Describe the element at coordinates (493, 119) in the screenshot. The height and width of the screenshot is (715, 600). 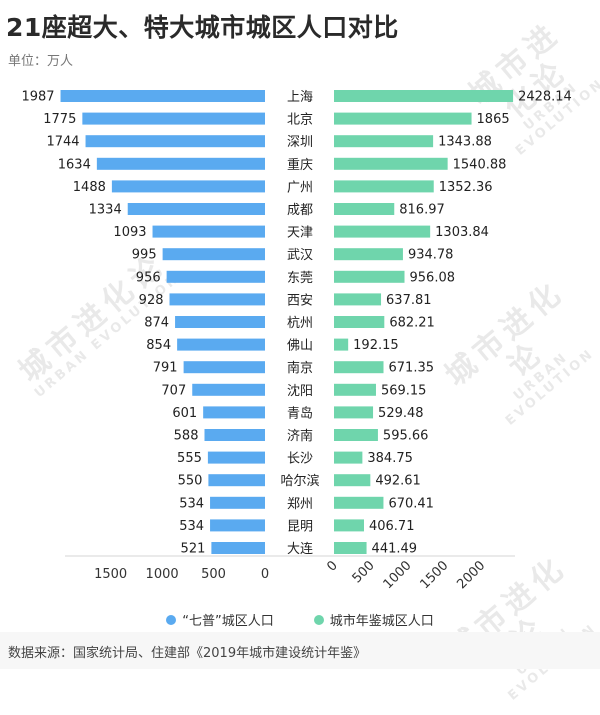
I see `data-label-right: 1865` at that location.